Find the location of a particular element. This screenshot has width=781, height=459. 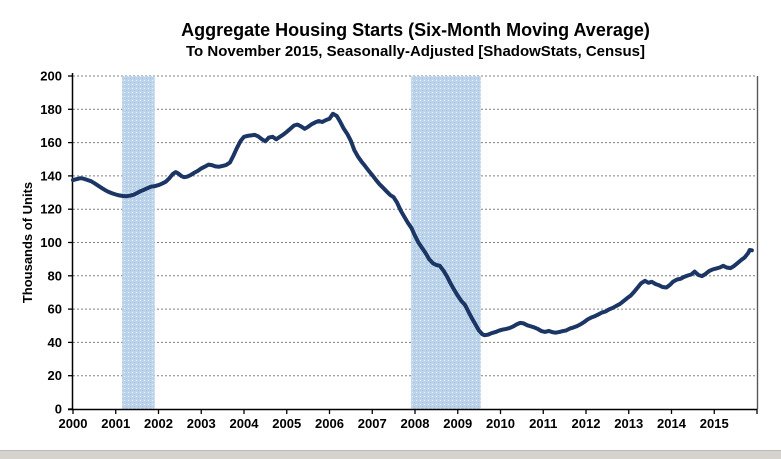

x-tick-label: 2014 is located at coordinates (672, 423).